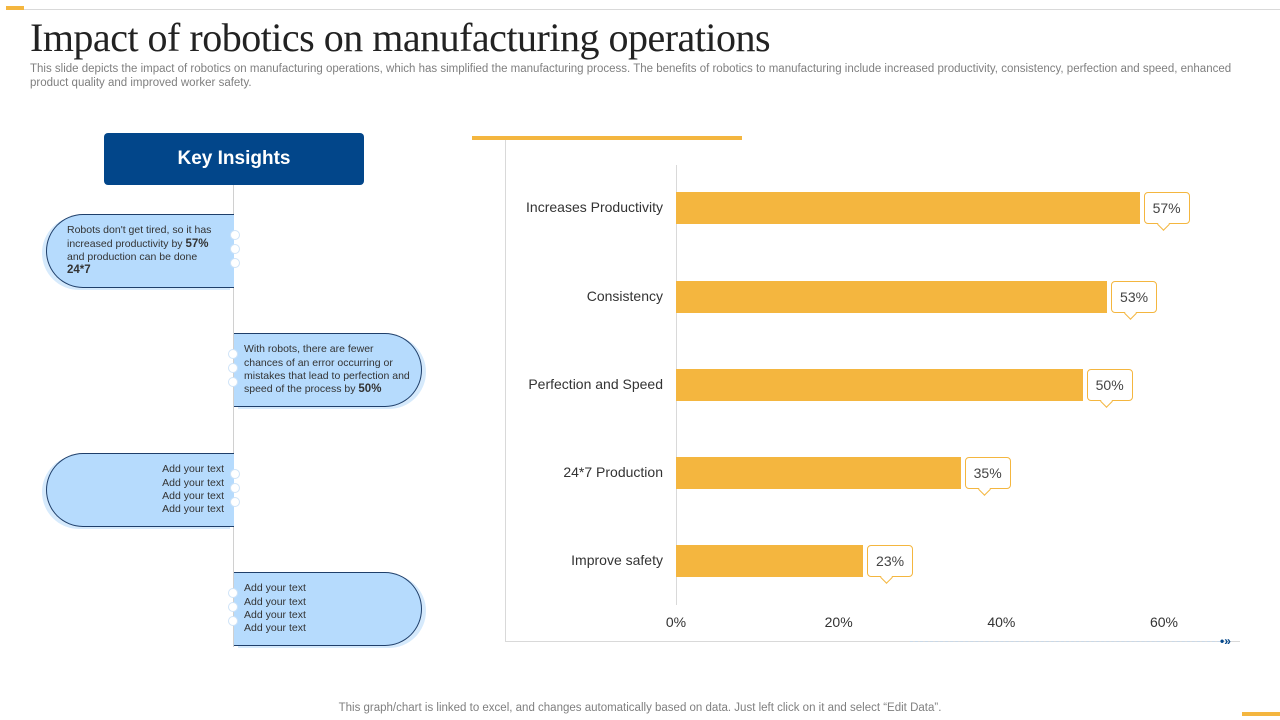 Image resolution: width=1280 pixels, height=720 pixels. I want to click on x-tick-label: 0%, so click(676, 622).